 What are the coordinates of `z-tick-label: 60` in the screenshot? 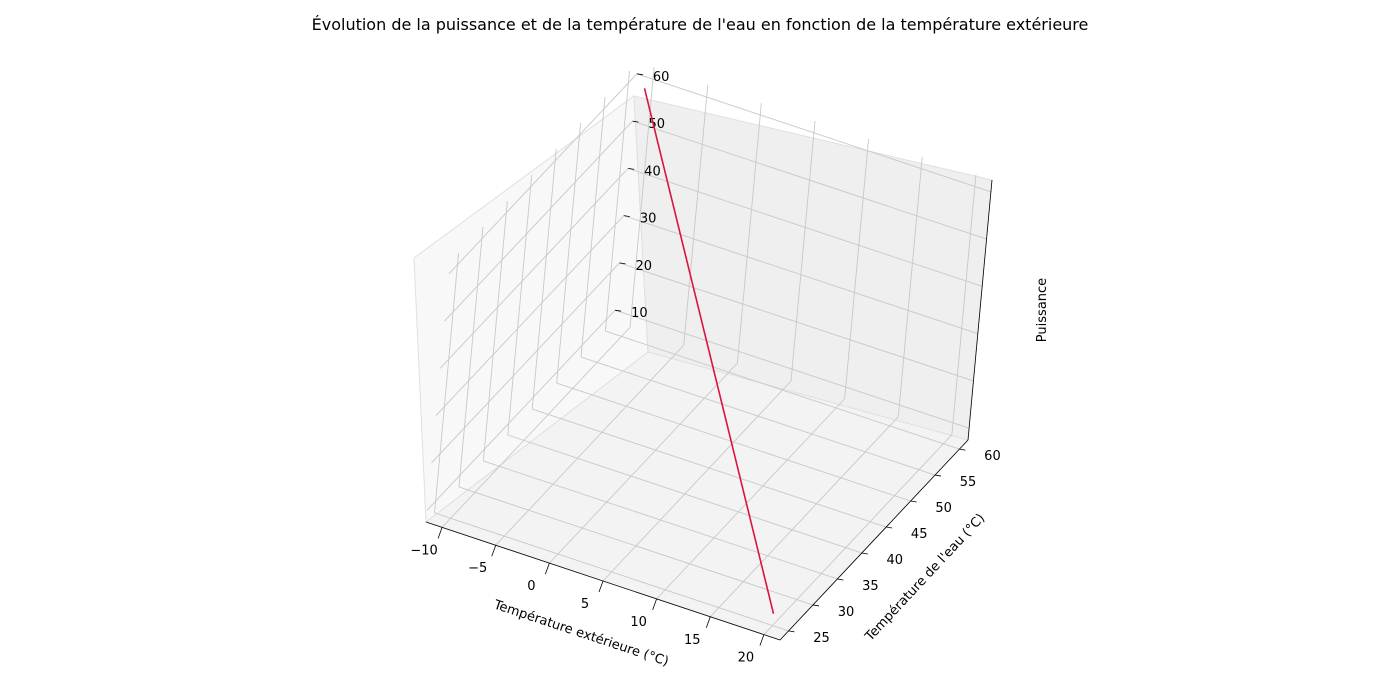 It's located at (661, 77).